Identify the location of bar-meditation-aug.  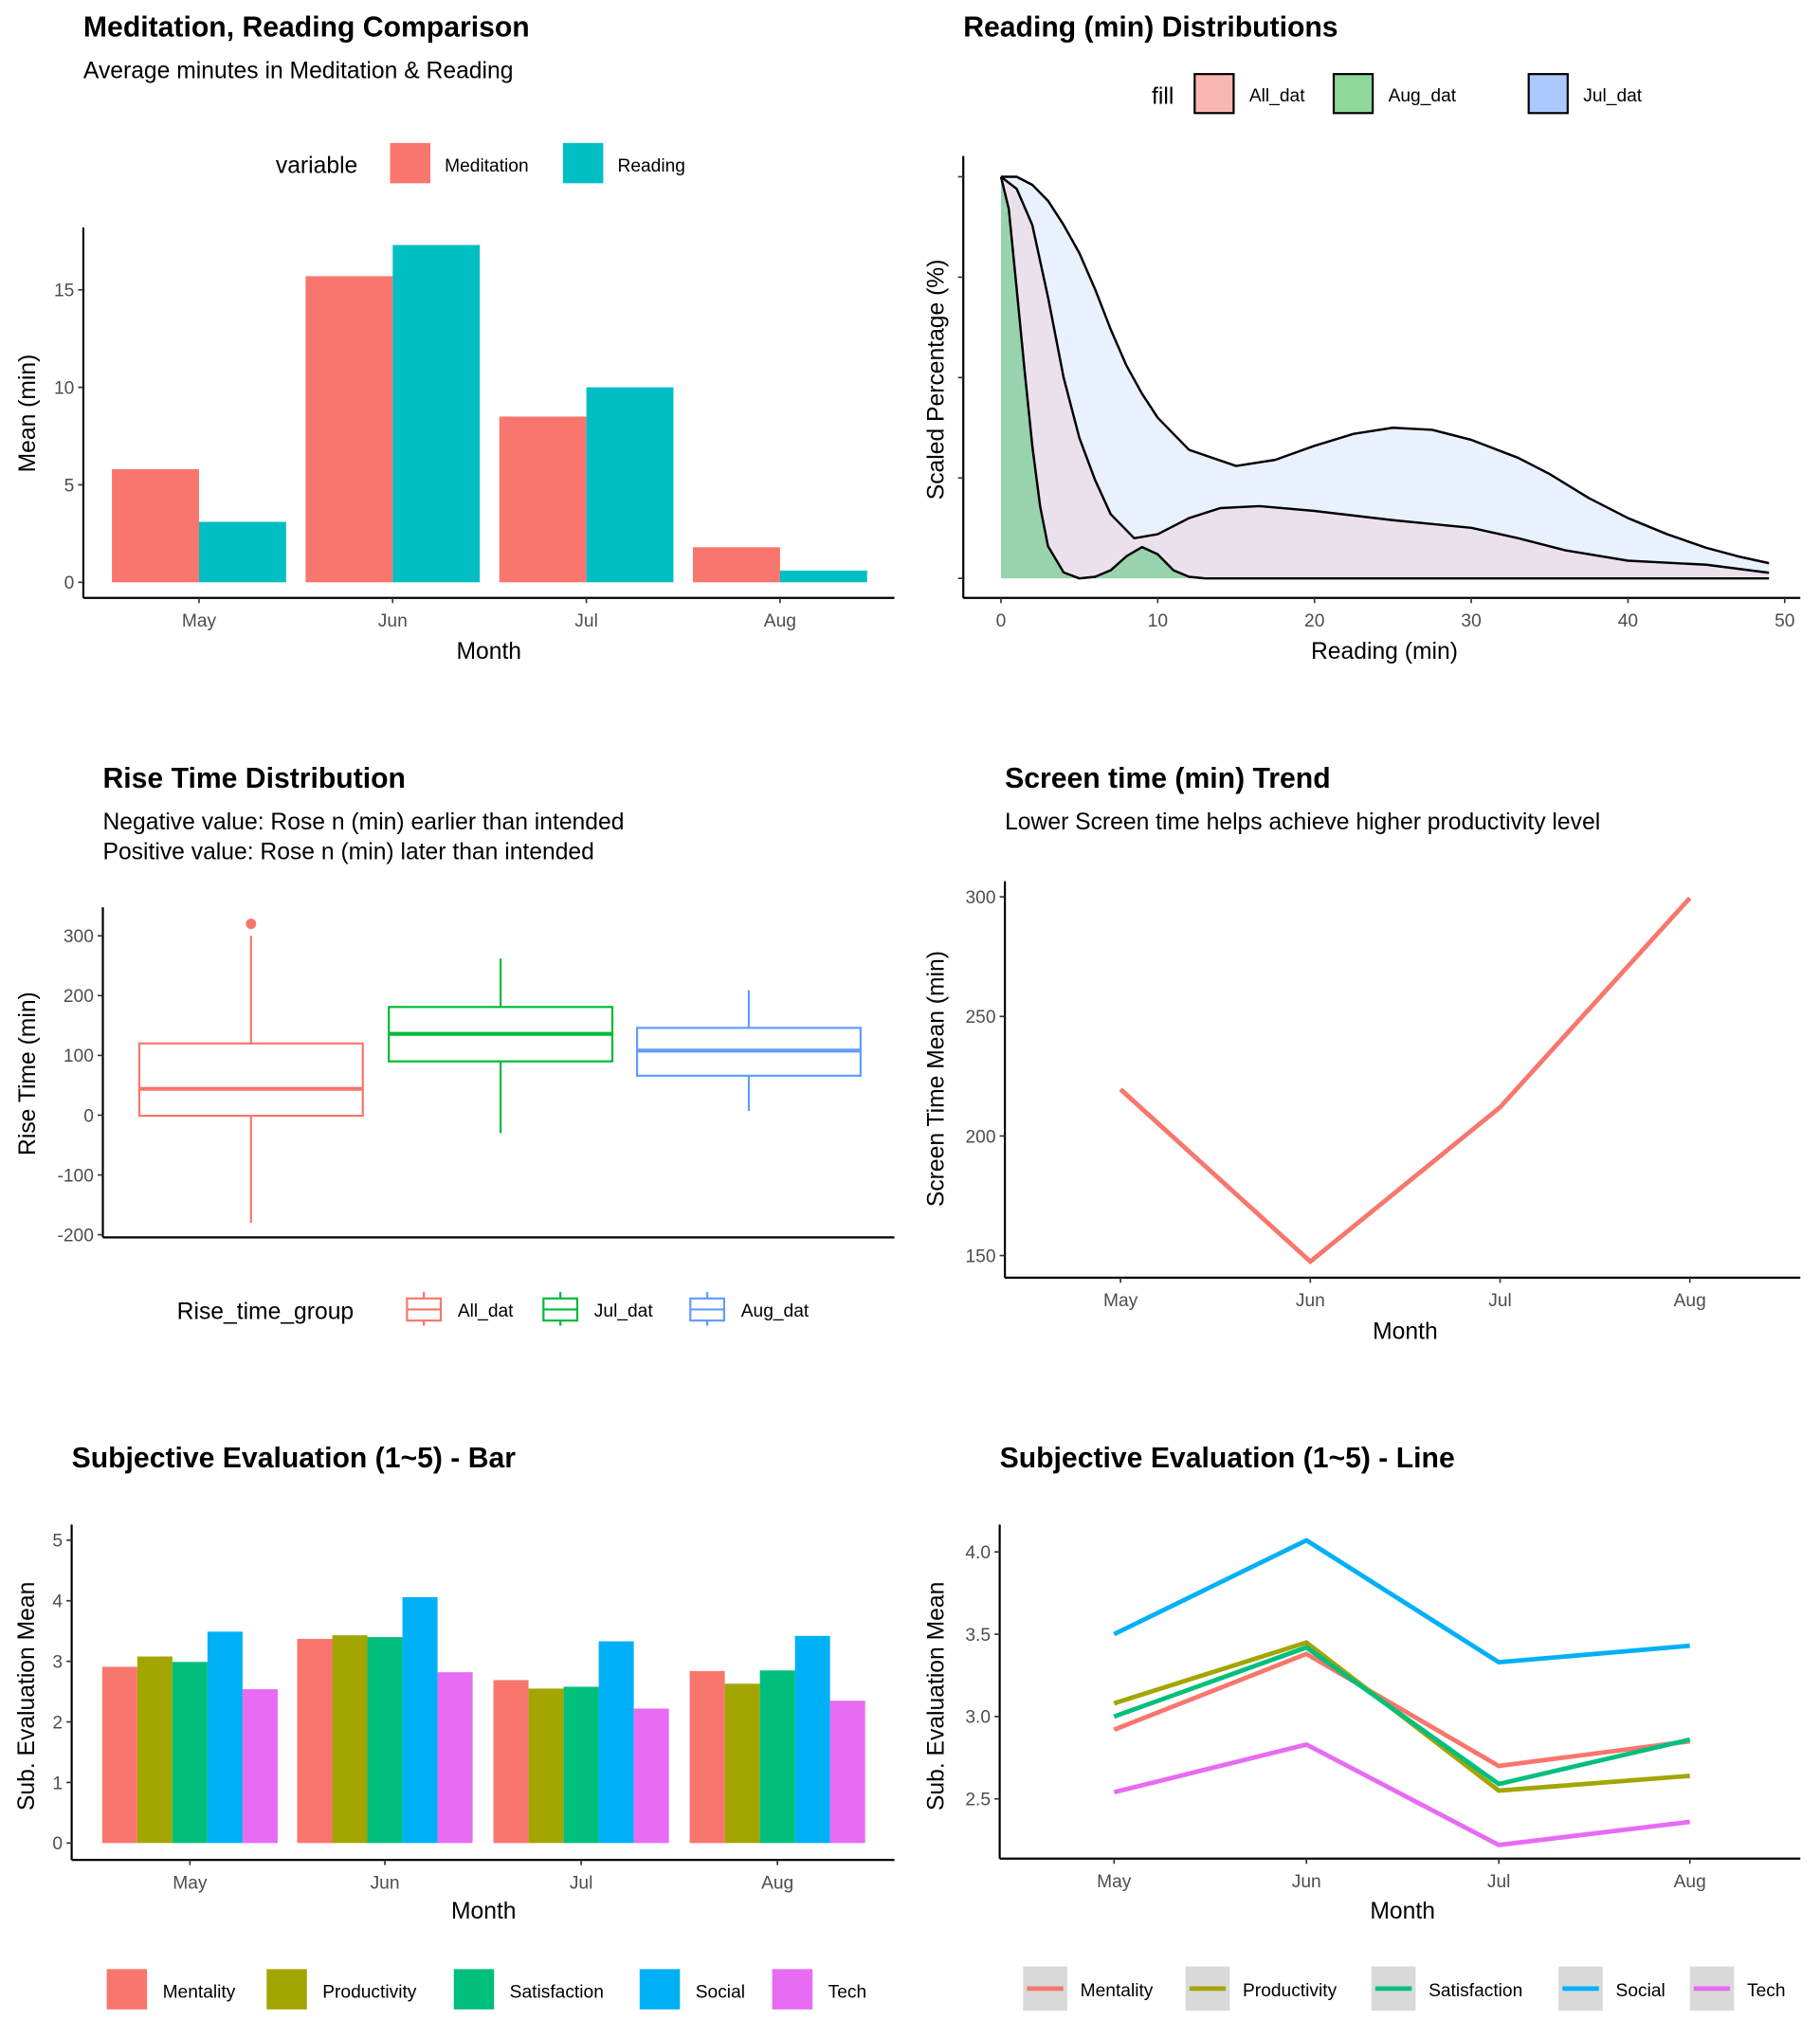
(736, 565).